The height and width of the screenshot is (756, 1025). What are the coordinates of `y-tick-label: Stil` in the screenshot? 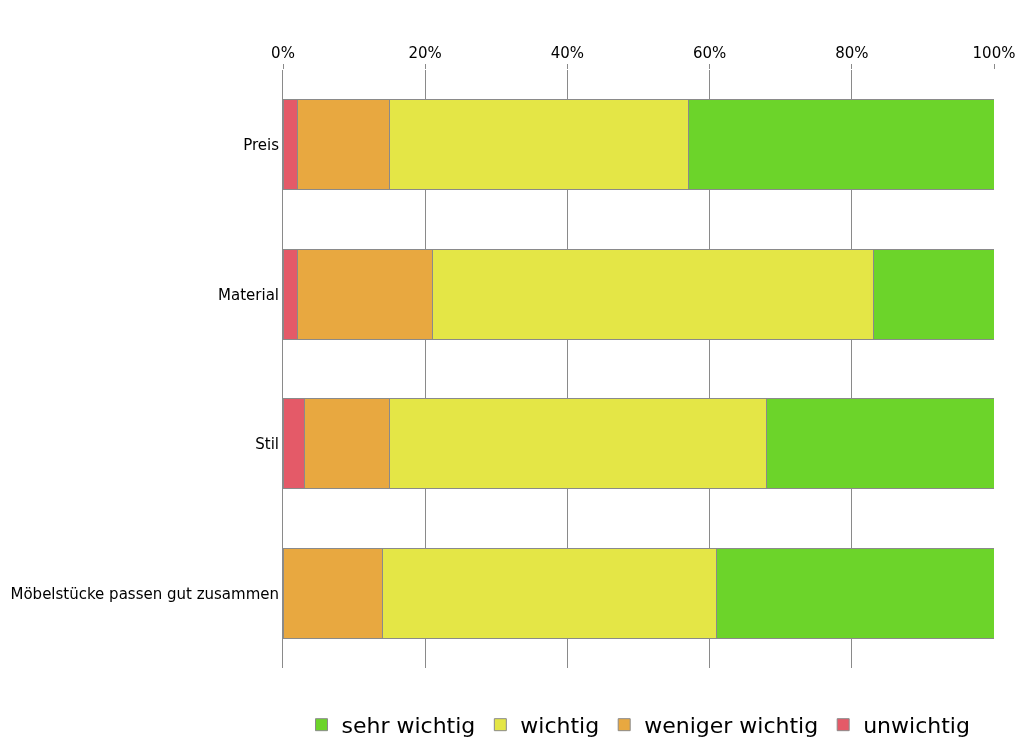 It's located at (267, 444).